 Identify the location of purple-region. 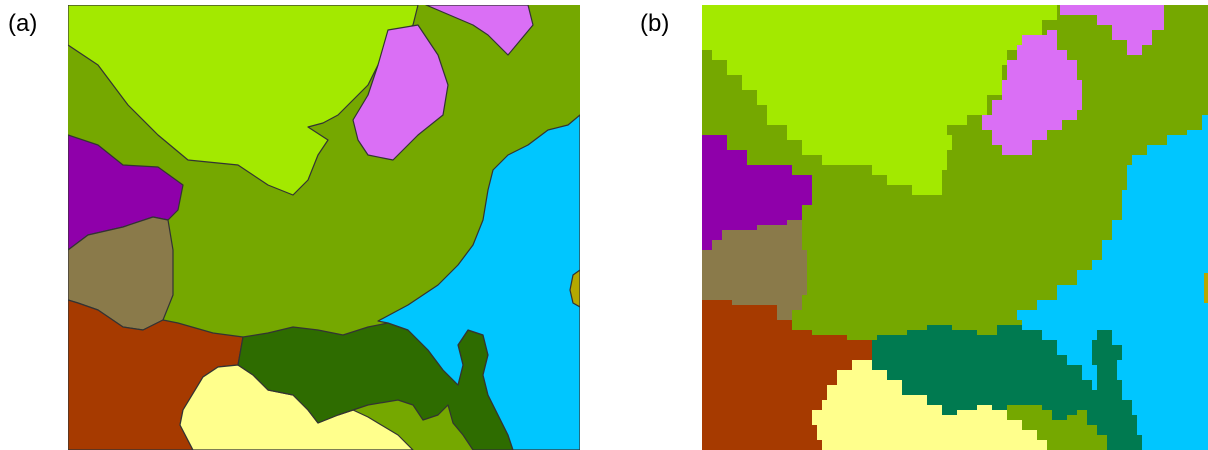
(757, 192).